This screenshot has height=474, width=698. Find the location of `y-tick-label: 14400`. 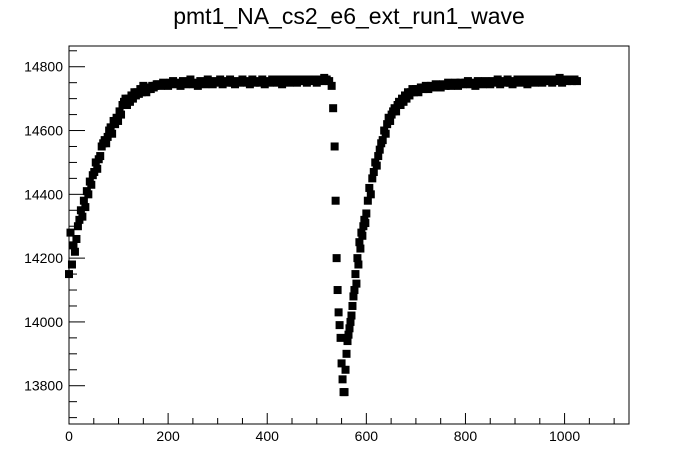

y-tick-label: 14400 is located at coordinates (43, 194).